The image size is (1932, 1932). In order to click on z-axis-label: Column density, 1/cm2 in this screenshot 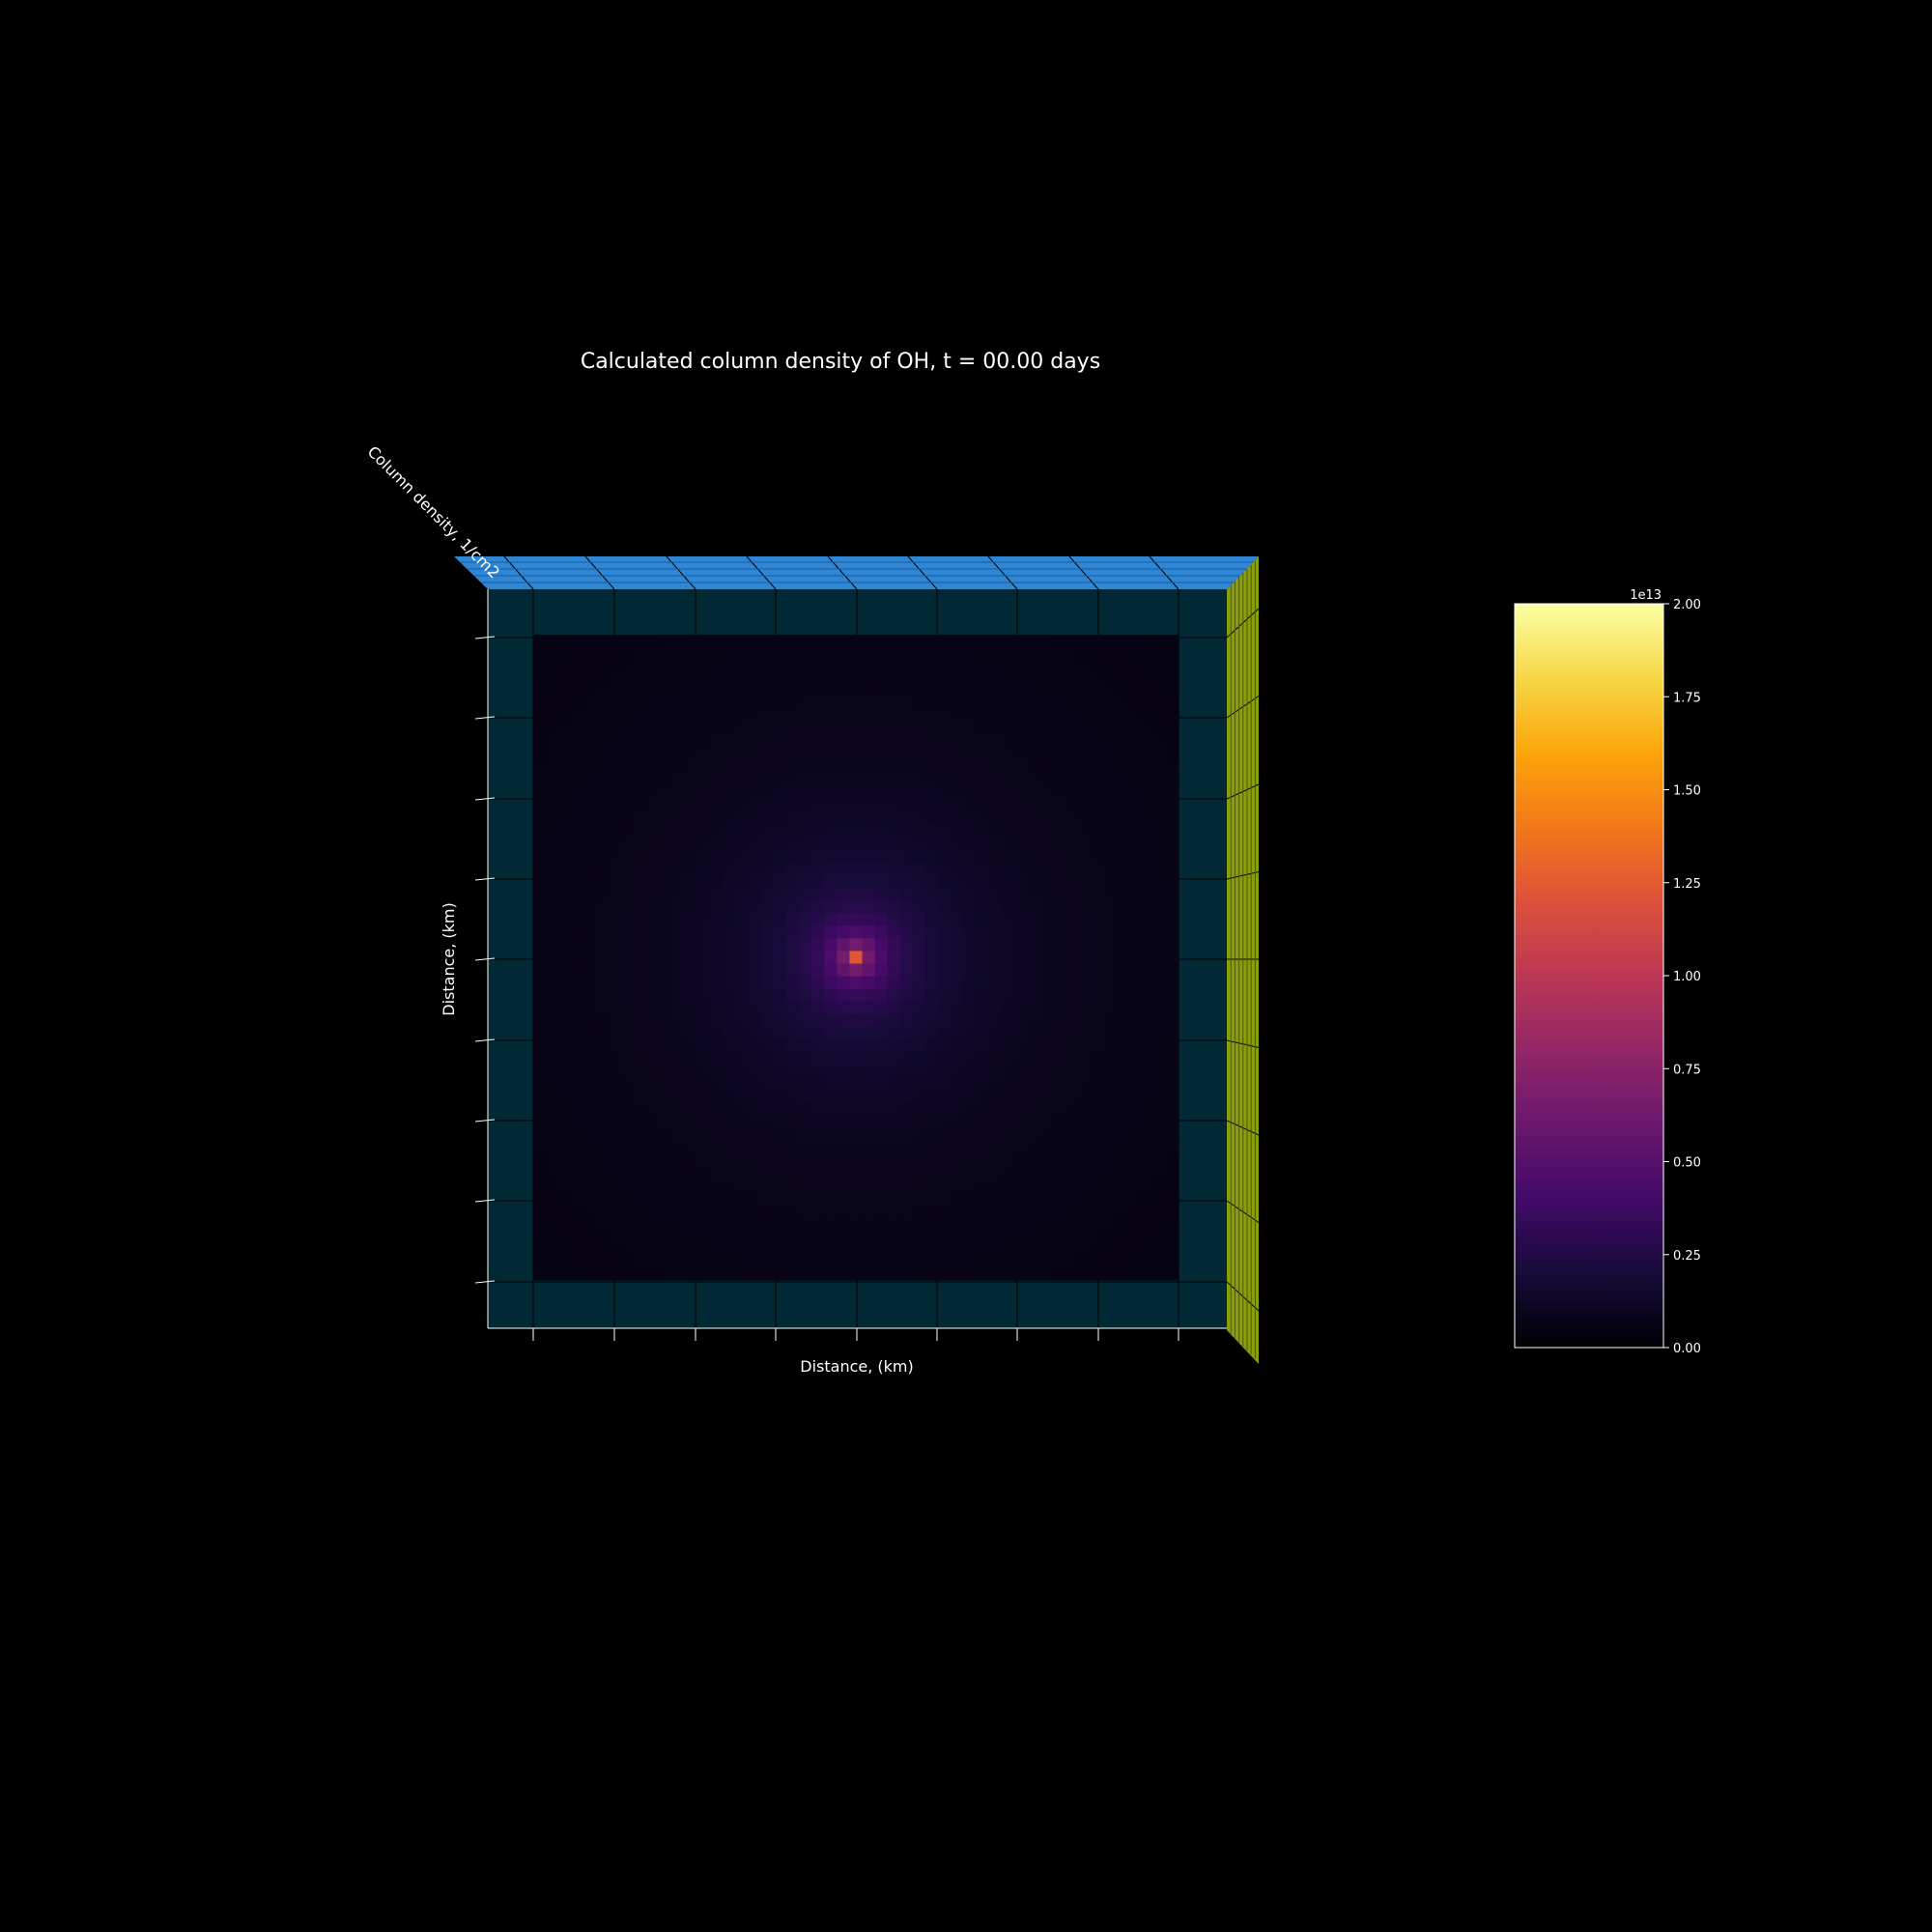, I will do `click(433, 512)`.